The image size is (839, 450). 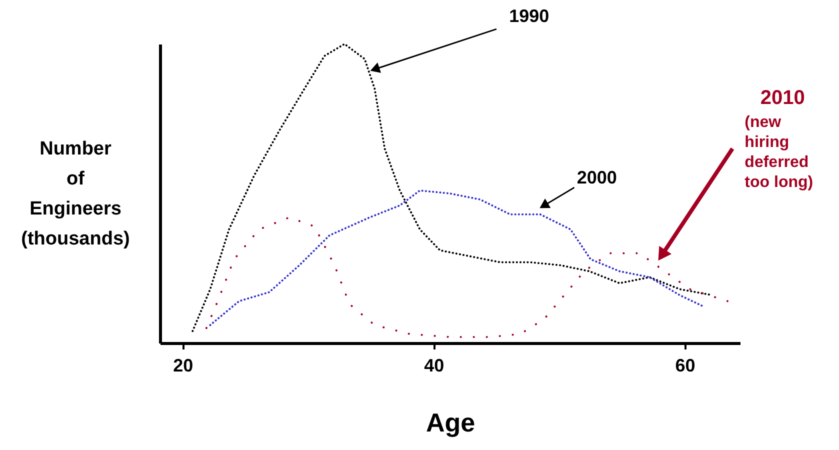 What do you see at coordinates (75, 194) in the screenshot?
I see `y-axis-title: Number of Engineers (thousands)` at bounding box center [75, 194].